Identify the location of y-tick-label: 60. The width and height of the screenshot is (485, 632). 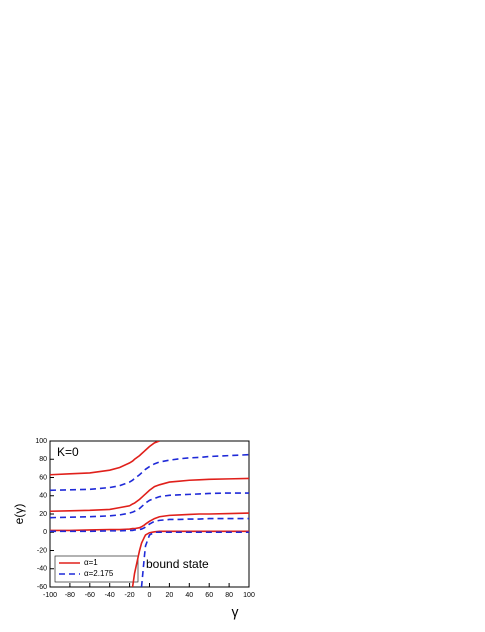
(43, 477).